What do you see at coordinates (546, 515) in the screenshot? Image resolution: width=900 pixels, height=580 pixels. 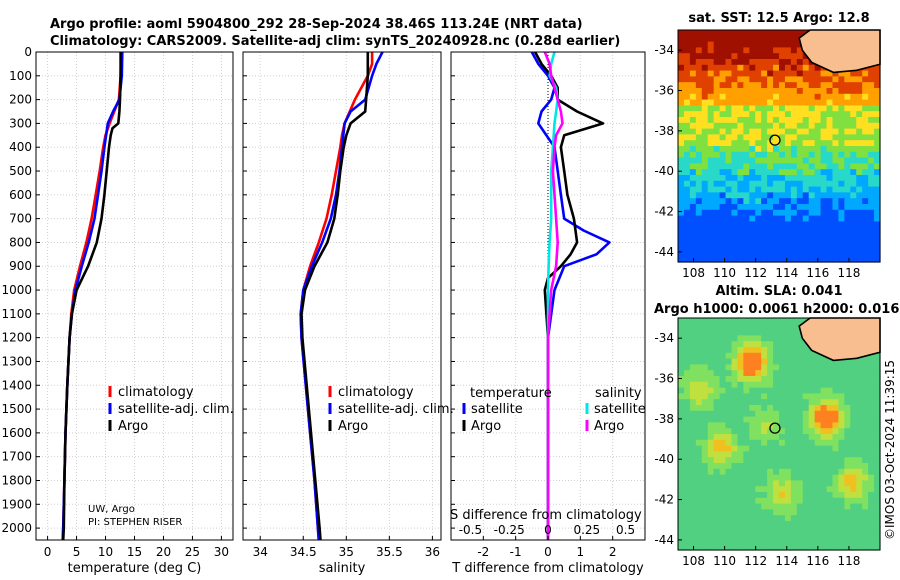 I see `x2-axis-label: S difference from climatology` at bounding box center [546, 515].